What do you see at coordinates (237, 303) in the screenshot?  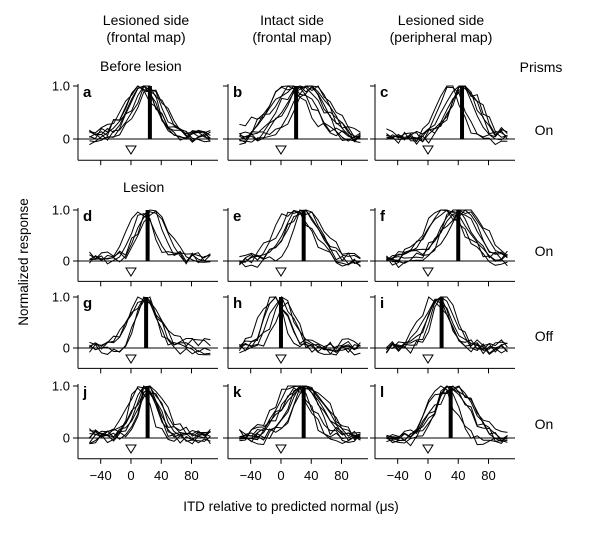 I see `panel-letter-h: h` at bounding box center [237, 303].